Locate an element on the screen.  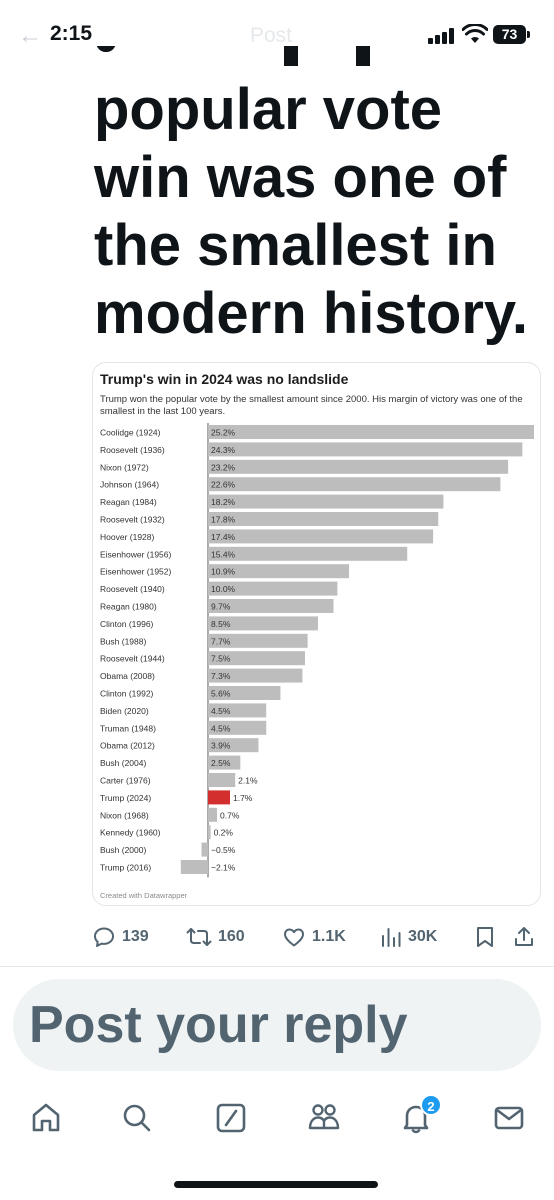
chart-value-label: 18.2% is located at coordinates (223, 502).